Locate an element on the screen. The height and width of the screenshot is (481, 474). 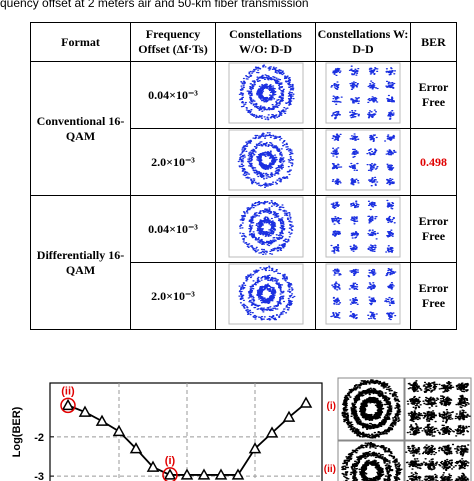
header-cell: Constellations W/O: D-D is located at coordinates (265, 42).